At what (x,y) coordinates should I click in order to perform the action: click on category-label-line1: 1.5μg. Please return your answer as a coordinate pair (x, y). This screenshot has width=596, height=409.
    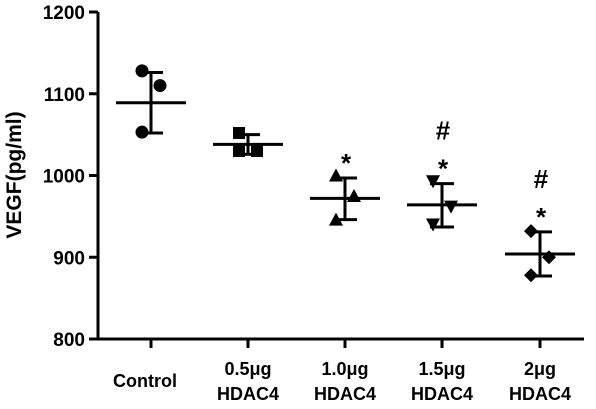
    Looking at the image, I should click on (441, 369).